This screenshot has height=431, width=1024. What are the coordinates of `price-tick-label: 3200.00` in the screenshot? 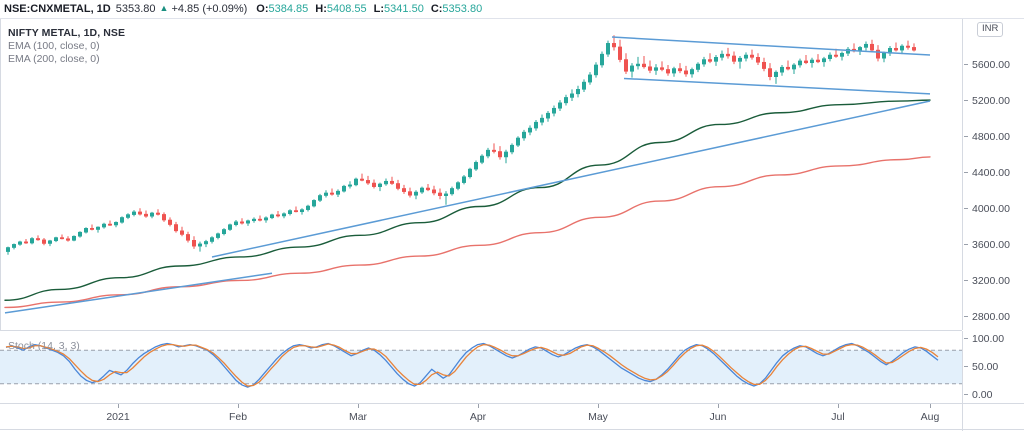 It's located at (991, 281).